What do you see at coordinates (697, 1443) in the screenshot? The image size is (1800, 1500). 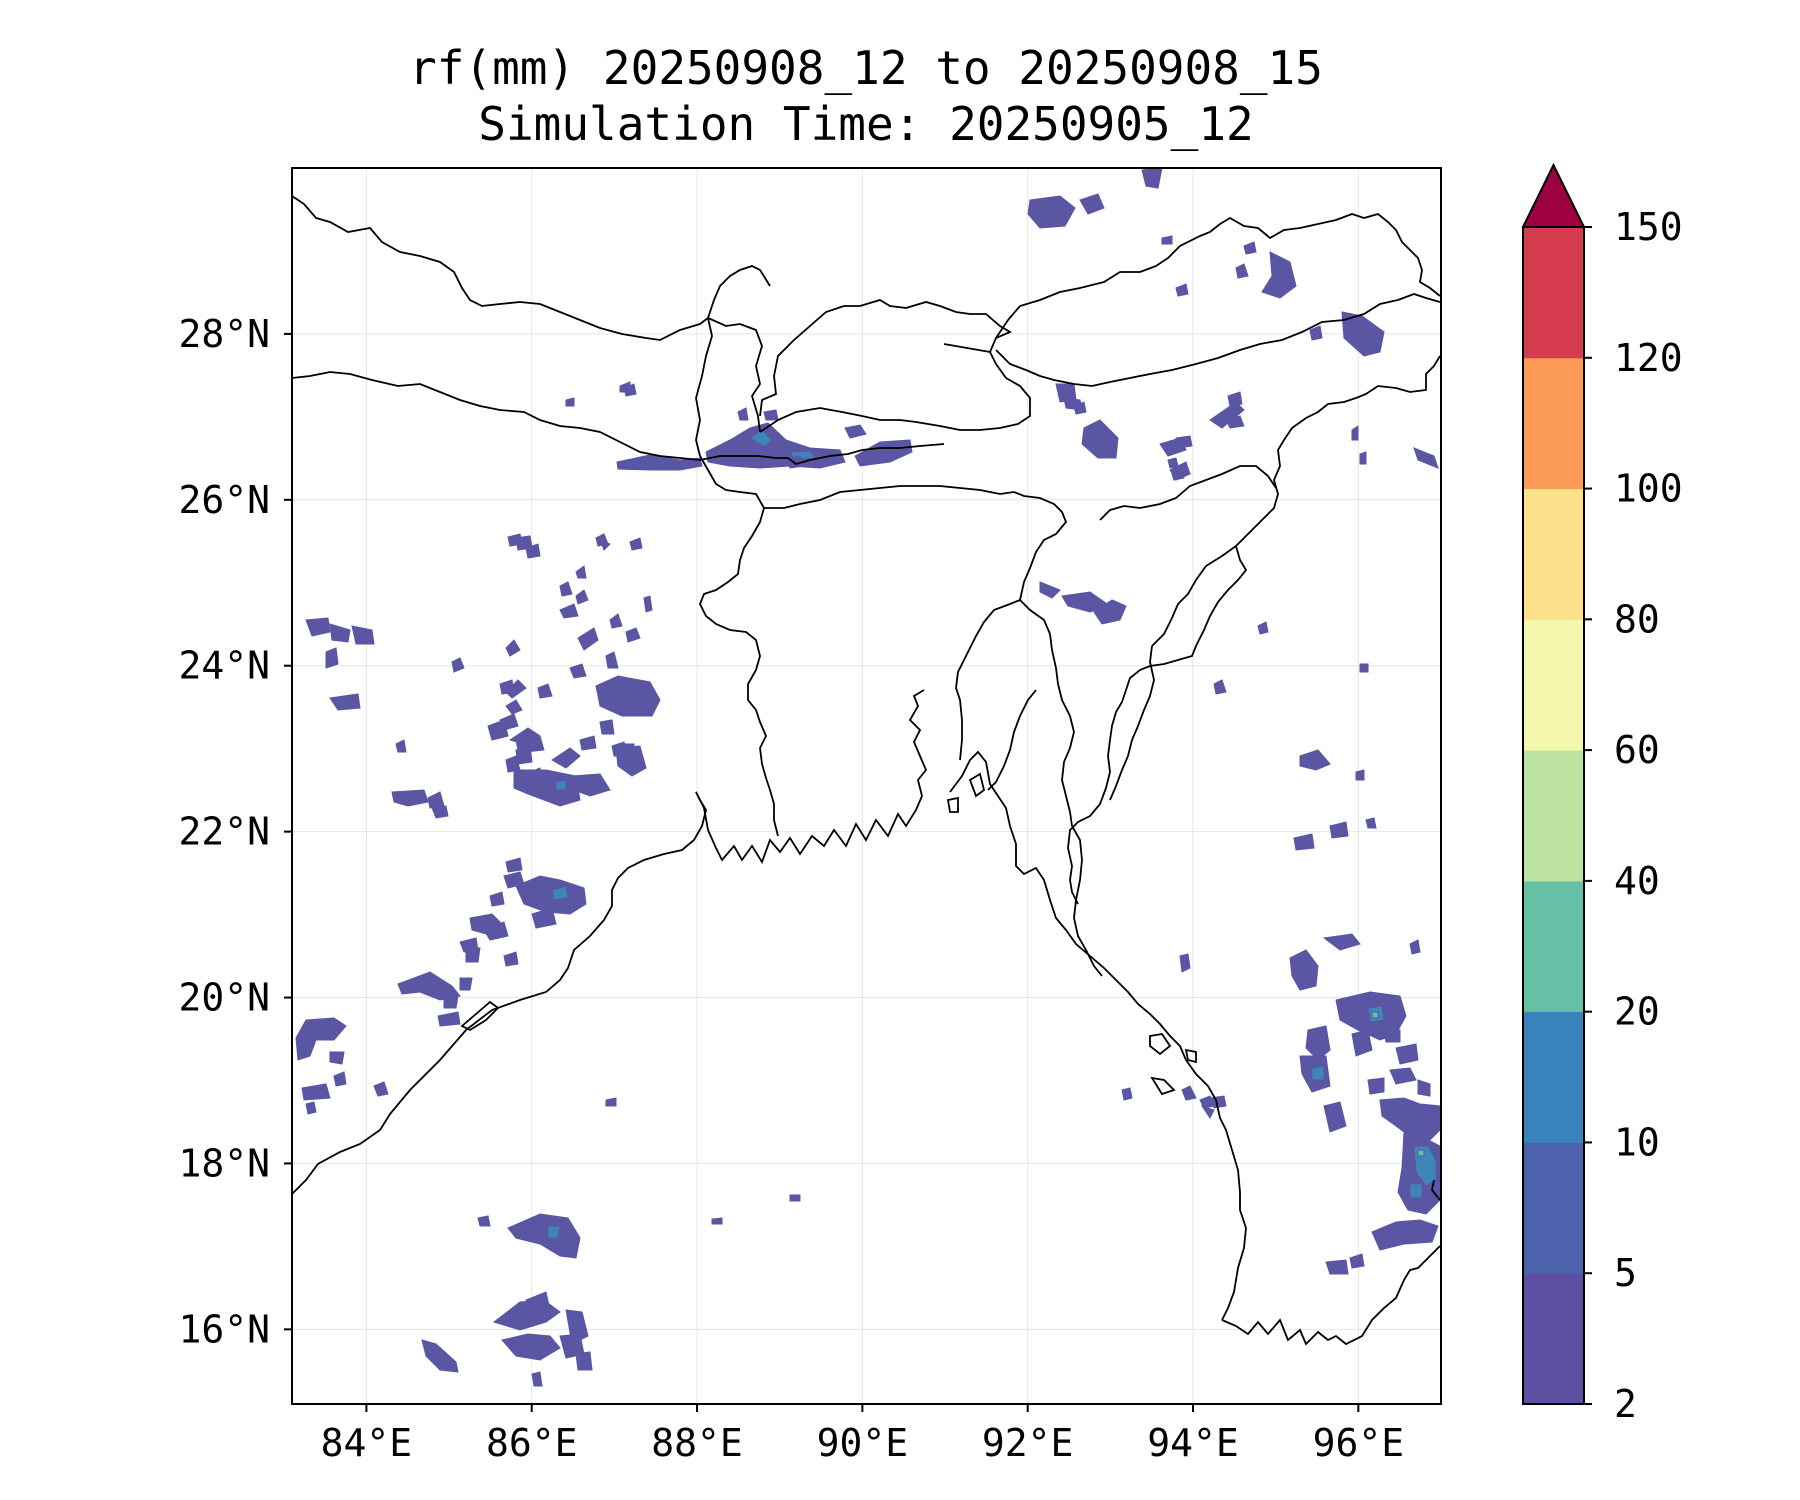 I see `lon-tick-label: 88°E` at bounding box center [697, 1443].